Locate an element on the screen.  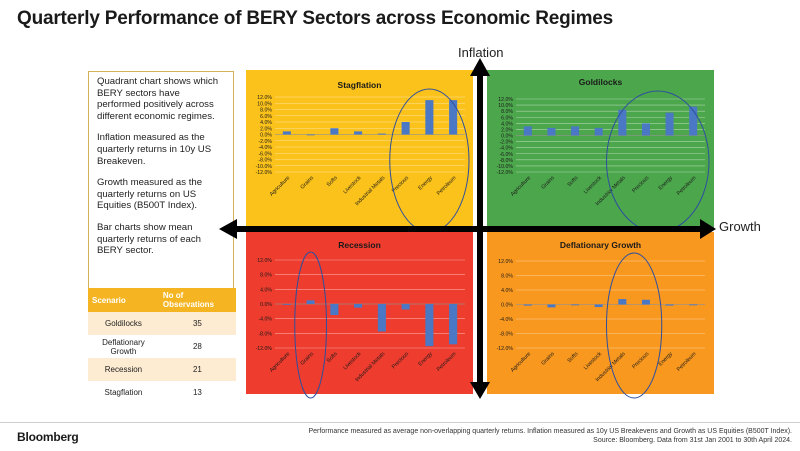
deflationary-growth-highlight-ellipse is located at coordinates (634, 325).